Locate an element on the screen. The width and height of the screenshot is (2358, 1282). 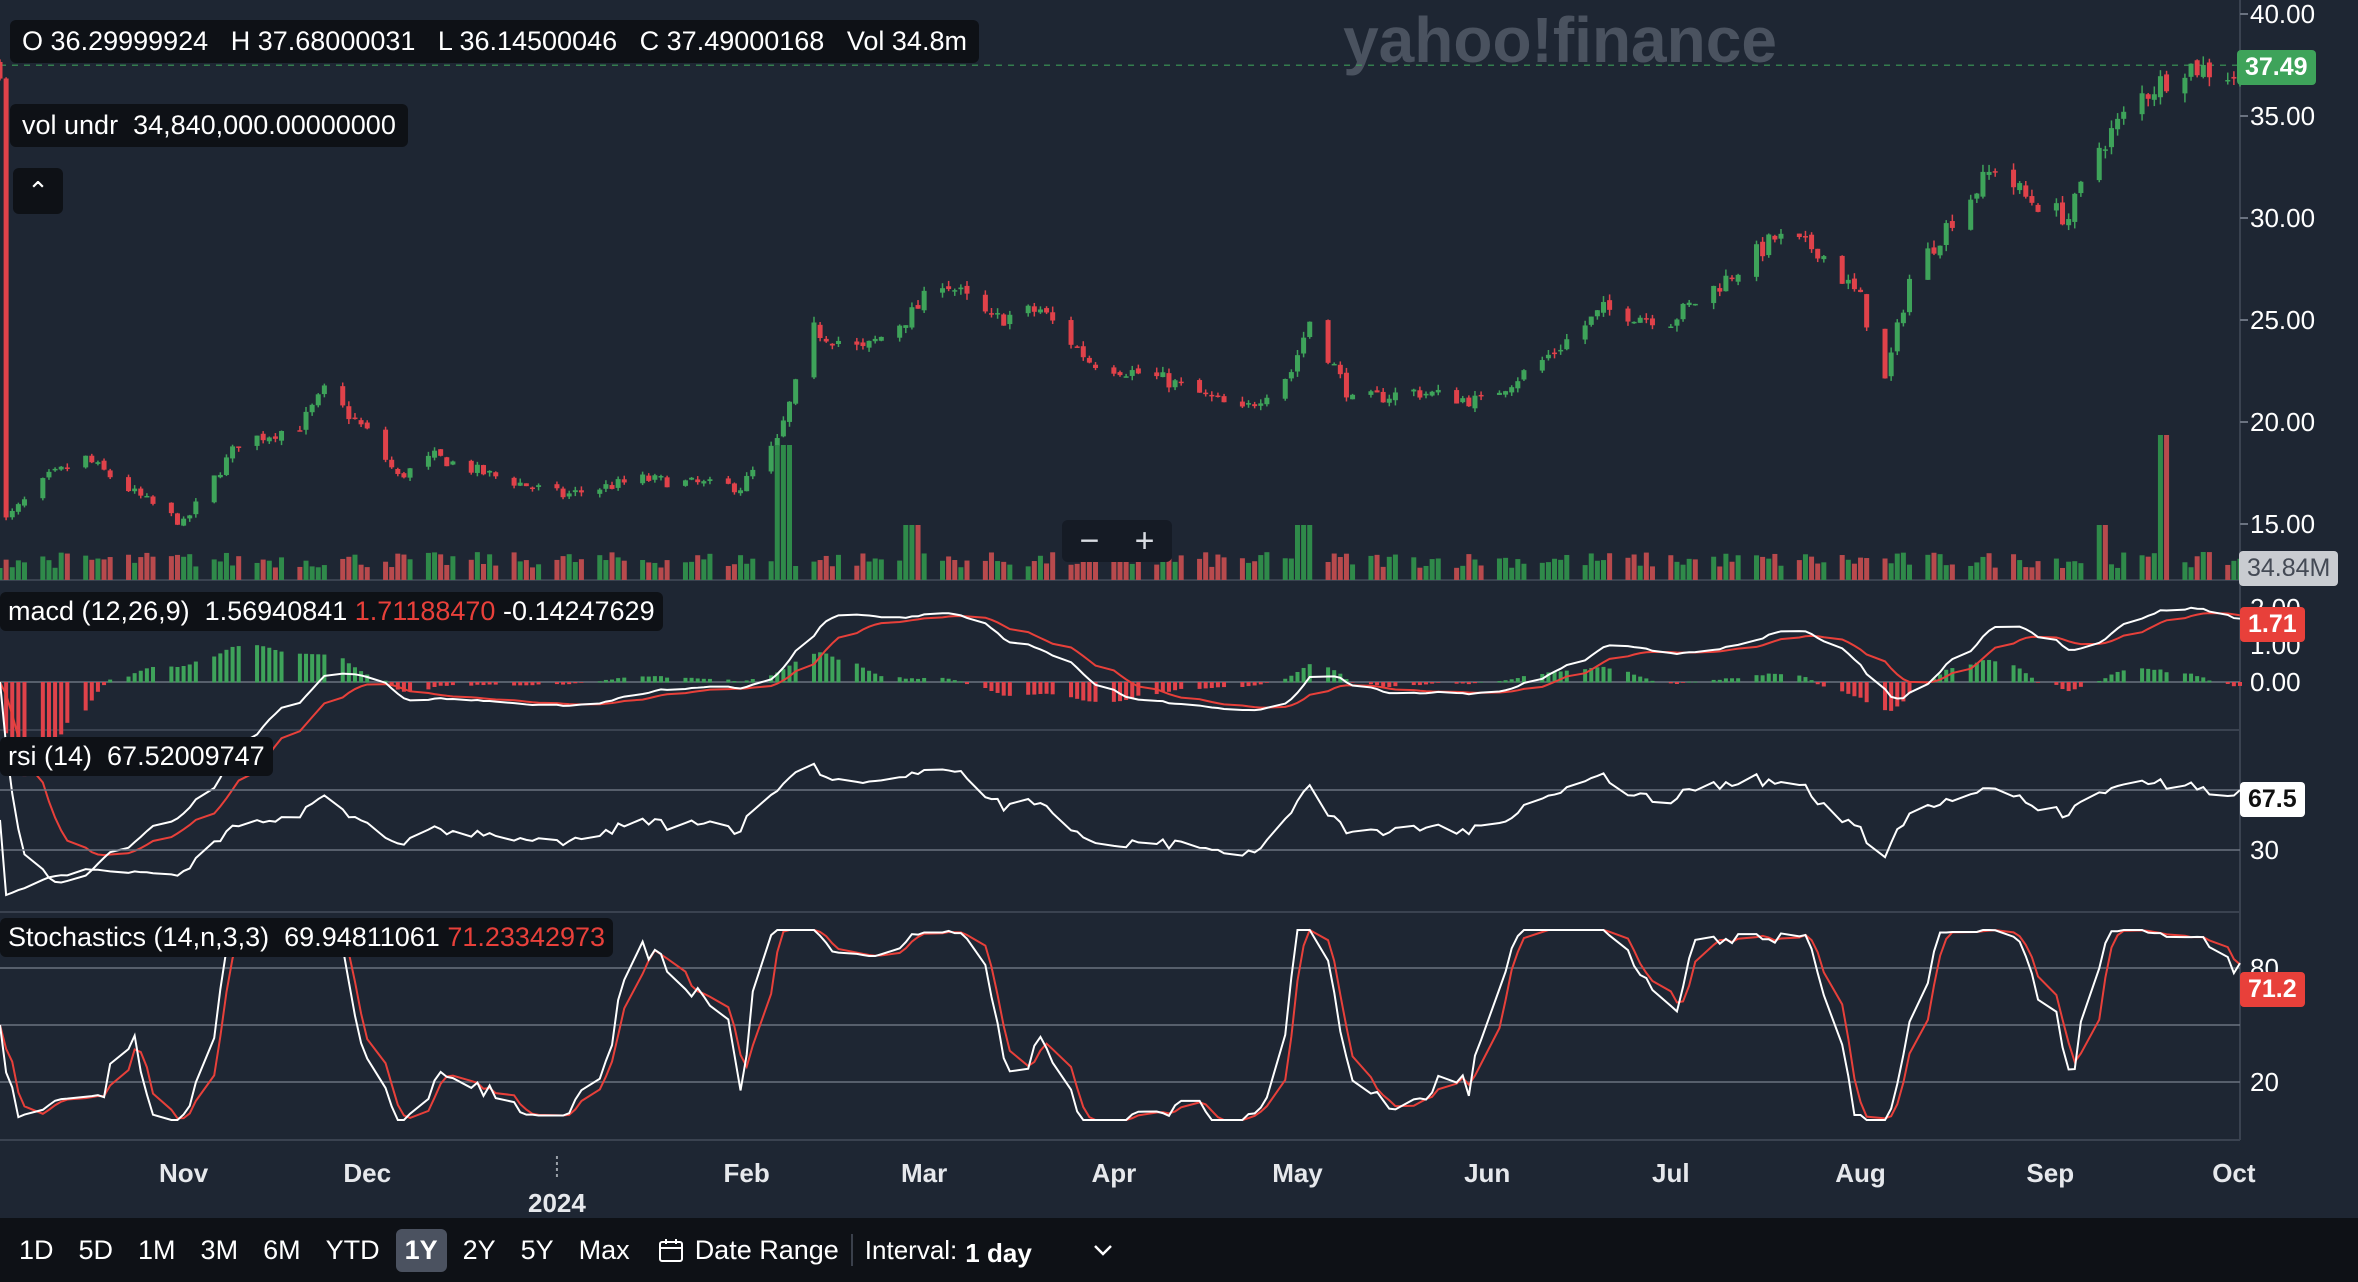
range-button-5d: 5D is located at coordinates (96, 1249).